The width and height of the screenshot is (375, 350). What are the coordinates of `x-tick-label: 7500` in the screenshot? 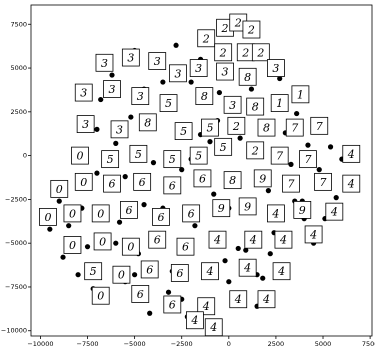 It's located at (368, 344).